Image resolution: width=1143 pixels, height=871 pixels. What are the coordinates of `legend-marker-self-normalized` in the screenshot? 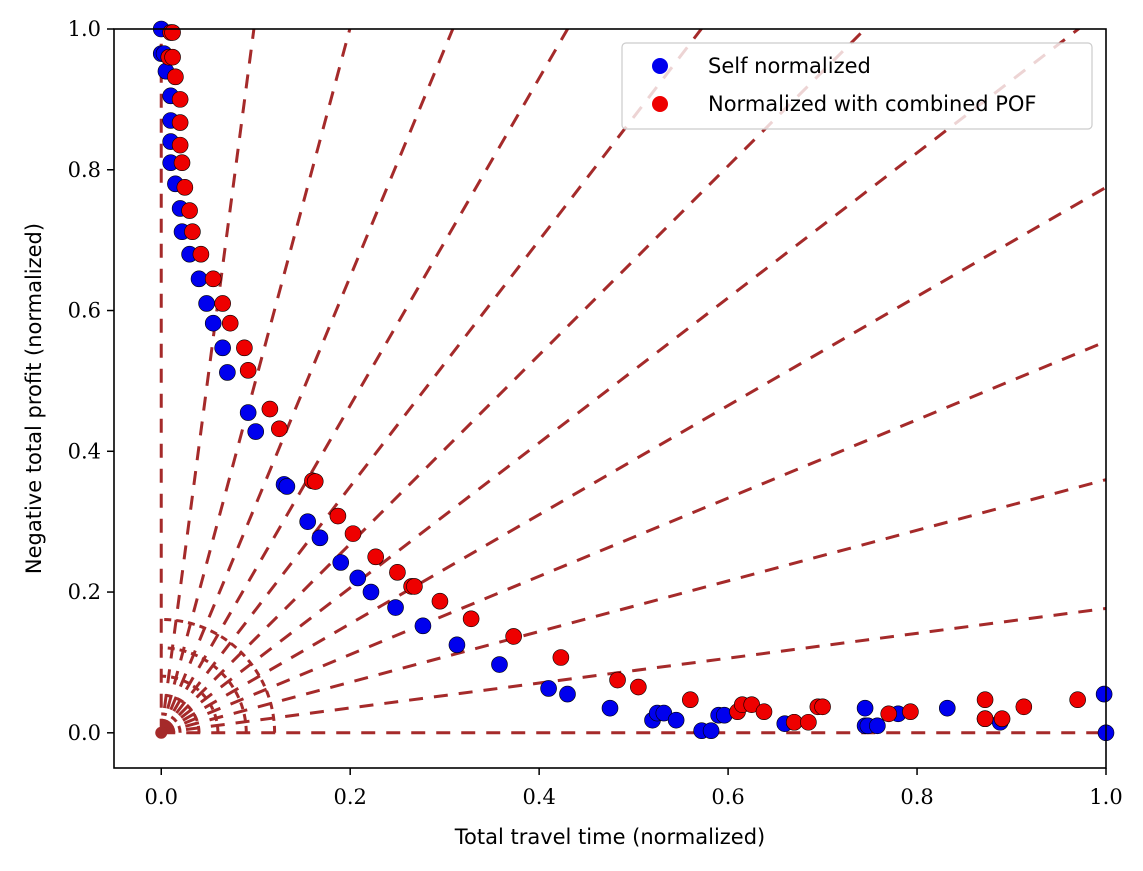 It's located at (660, 66).